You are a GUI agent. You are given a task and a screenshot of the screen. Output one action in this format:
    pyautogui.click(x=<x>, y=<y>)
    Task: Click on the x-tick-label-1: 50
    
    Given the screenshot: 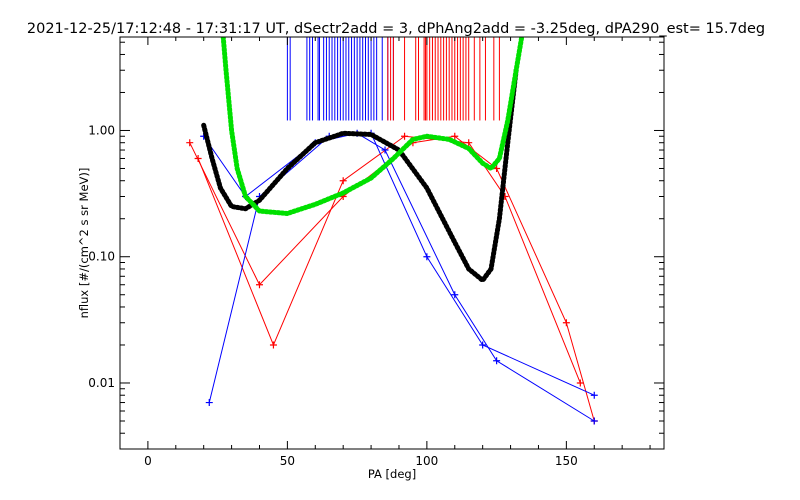 What is the action you would take?
    pyautogui.click(x=287, y=461)
    